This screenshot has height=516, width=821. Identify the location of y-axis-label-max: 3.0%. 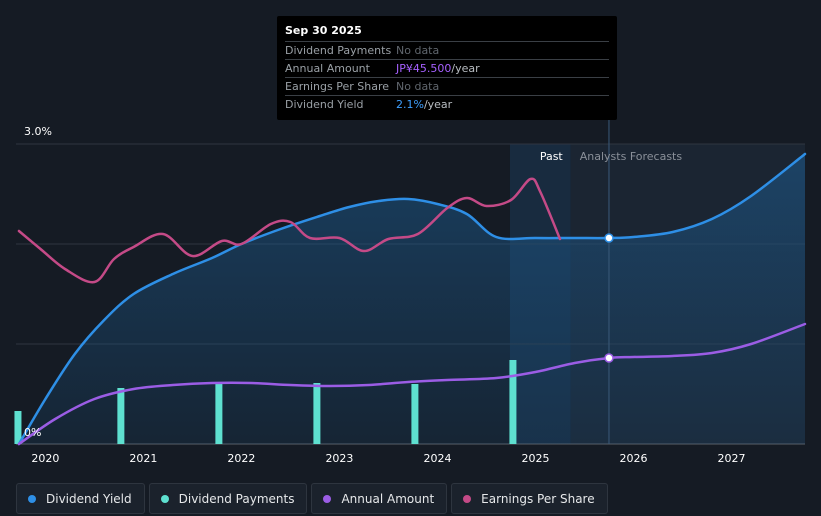
(38, 131).